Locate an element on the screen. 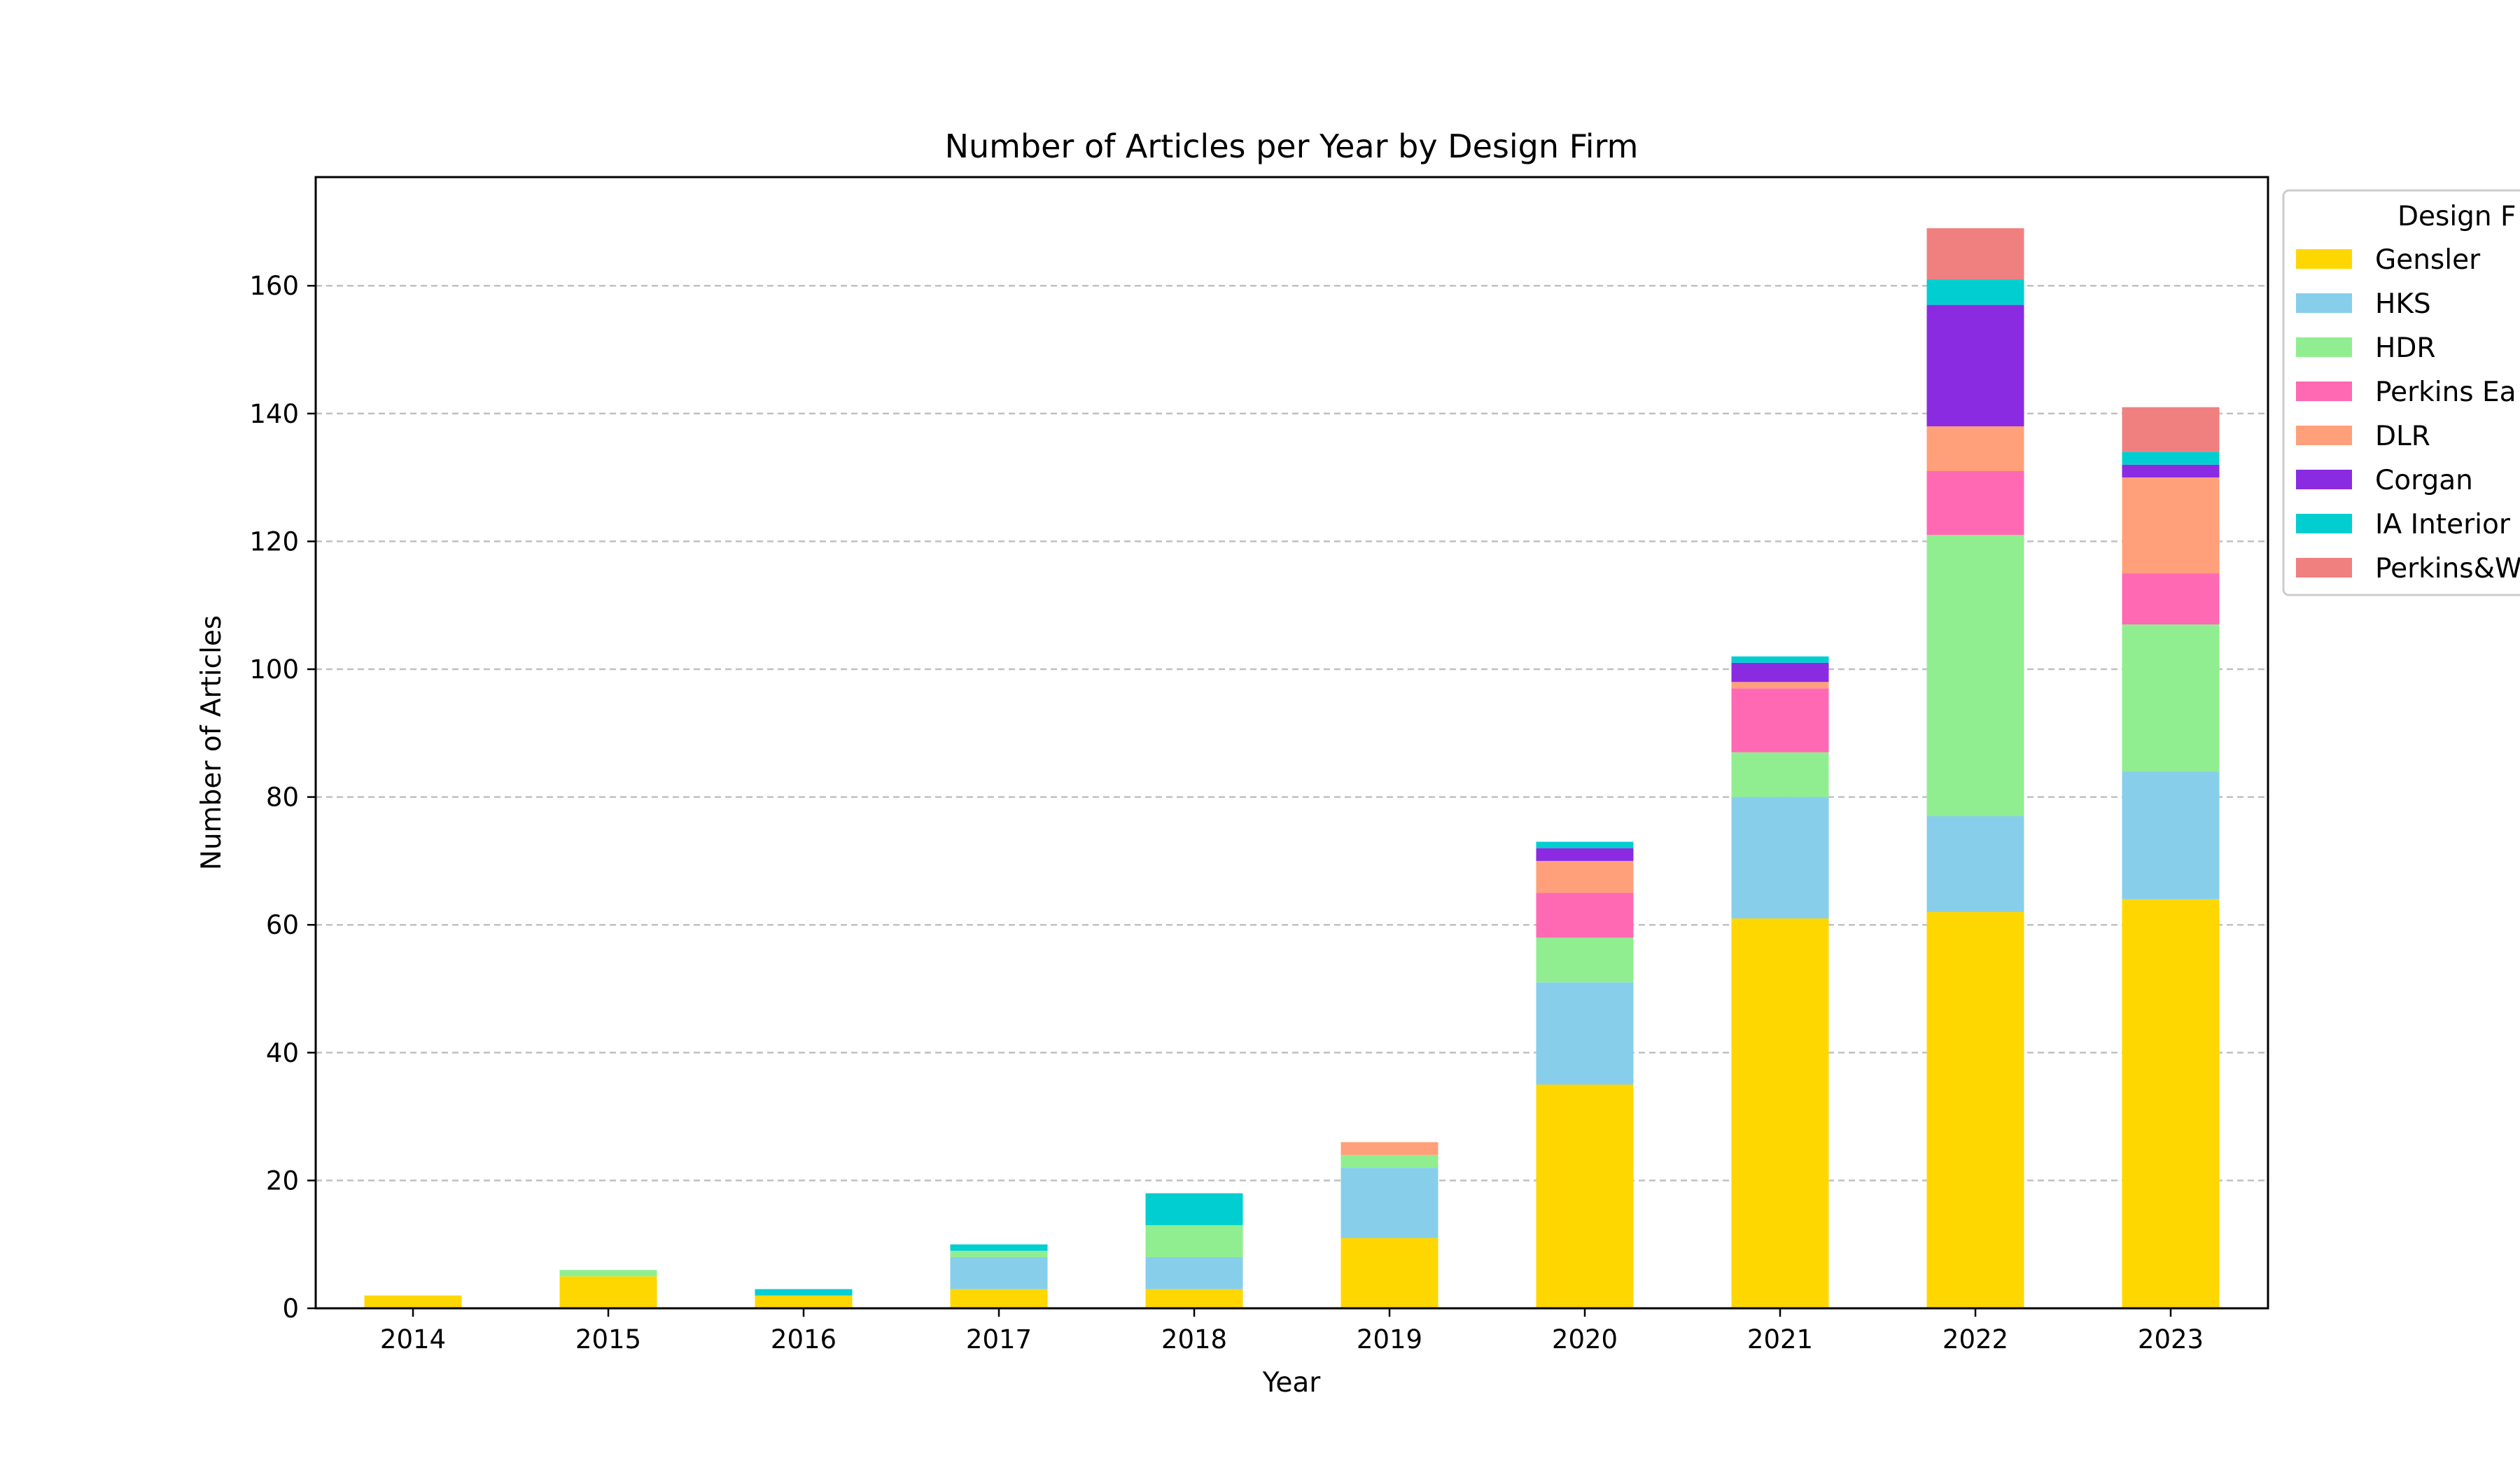 This screenshot has width=2520, height=1470. bar-segment-dlr-2019 is located at coordinates (1389, 1148).